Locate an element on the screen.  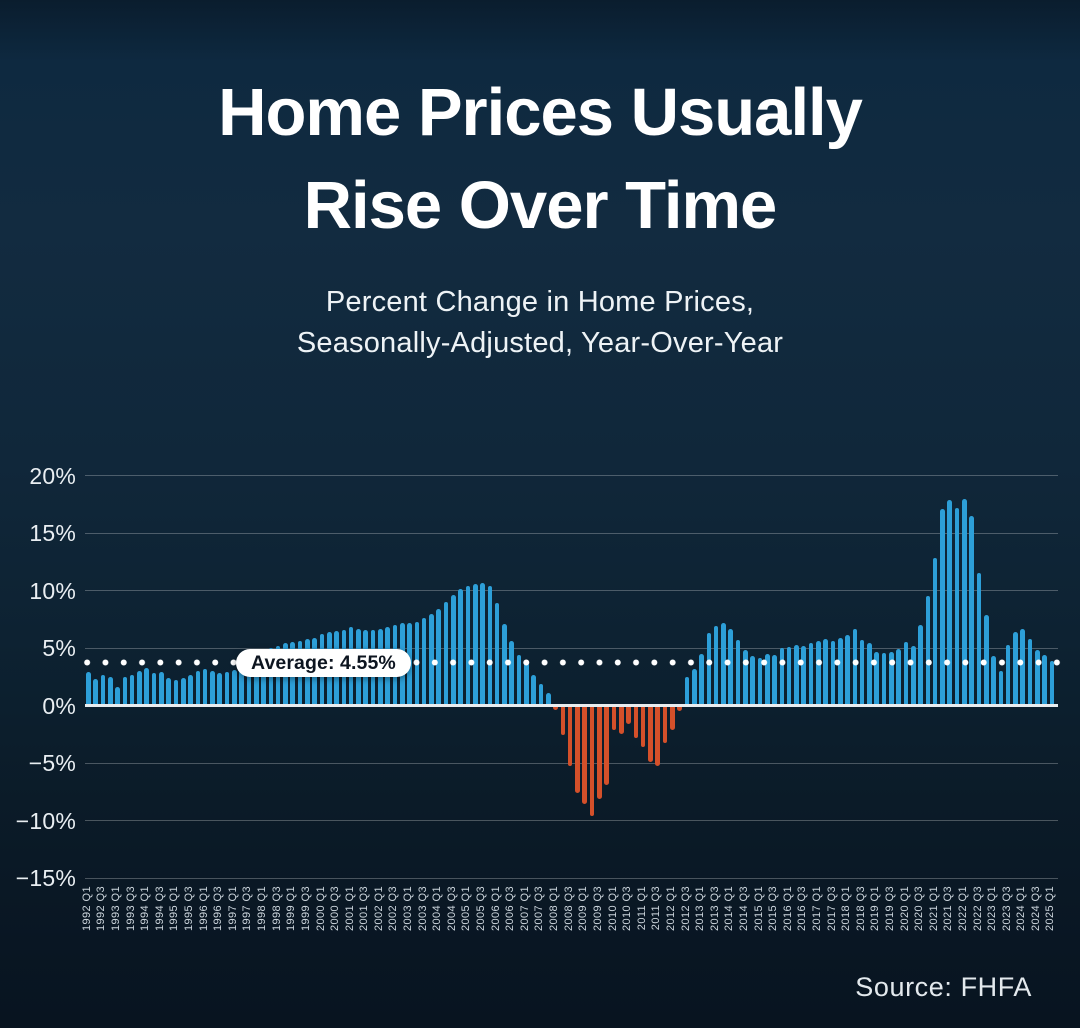
x-tick-label: 1992 Q3 is located at coordinates (101, 909).